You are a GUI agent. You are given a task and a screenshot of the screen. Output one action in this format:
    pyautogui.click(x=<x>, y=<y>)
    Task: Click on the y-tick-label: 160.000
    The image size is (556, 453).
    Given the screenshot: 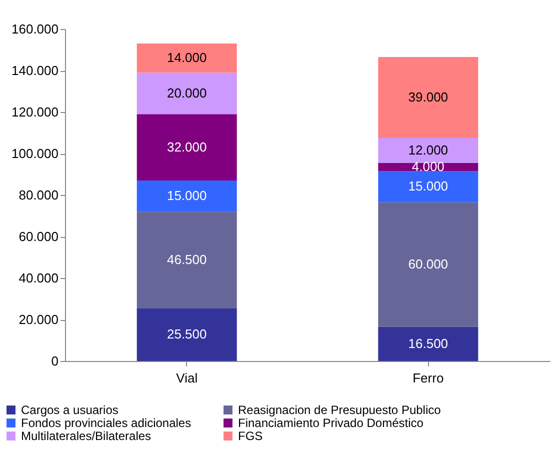 What is the action you would take?
    pyautogui.click(x=35, y=29)
    